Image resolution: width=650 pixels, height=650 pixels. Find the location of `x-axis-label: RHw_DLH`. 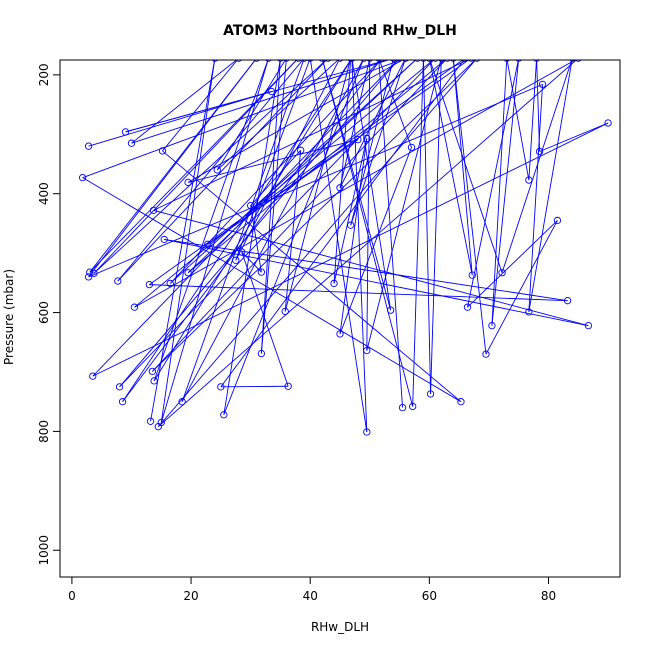

x-axis-label: RHw_DLH is located at coordinates (340, 627).